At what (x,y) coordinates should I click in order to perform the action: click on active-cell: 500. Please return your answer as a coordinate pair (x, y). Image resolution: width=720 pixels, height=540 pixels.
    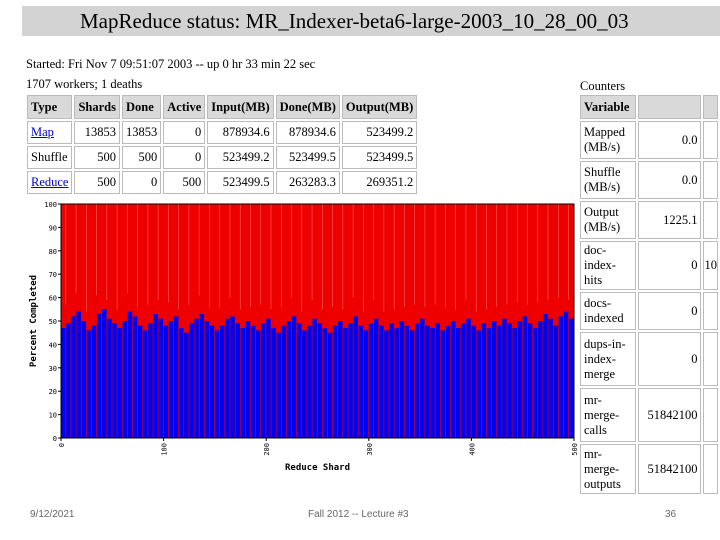
    Looking at the image, I should click on (184, 182).